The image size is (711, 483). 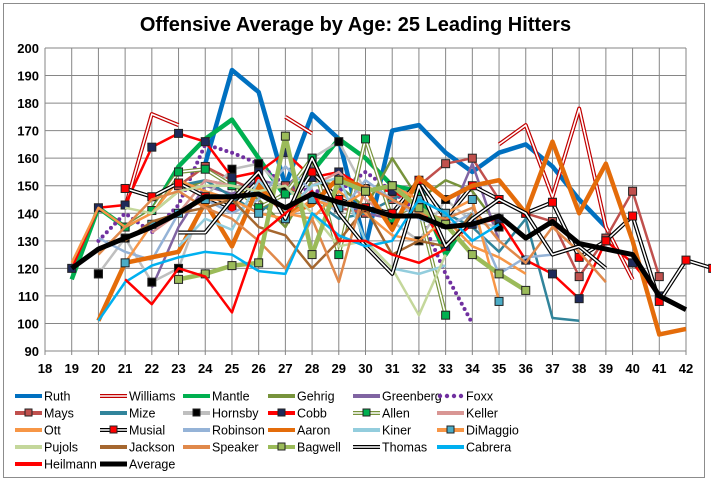 I want to click on y-tick-label: 130, so click(x=28, y=241).